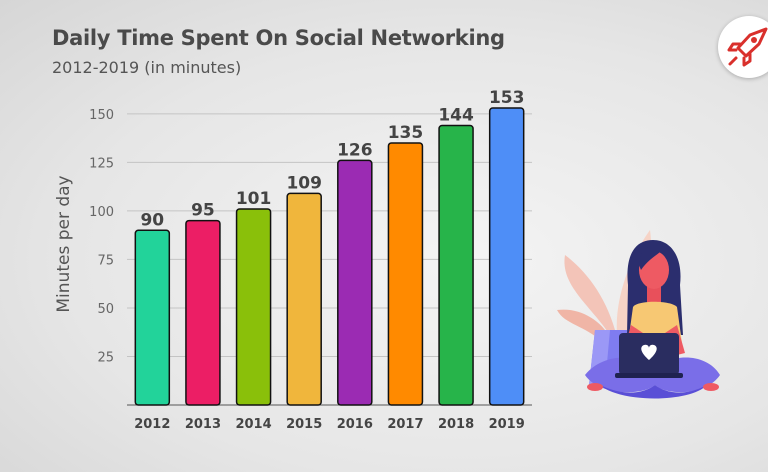  What do you see at coordinates (105, 309) in the screenshot?
I see `y-tick-label: 50` at bounding box center [105, 309].